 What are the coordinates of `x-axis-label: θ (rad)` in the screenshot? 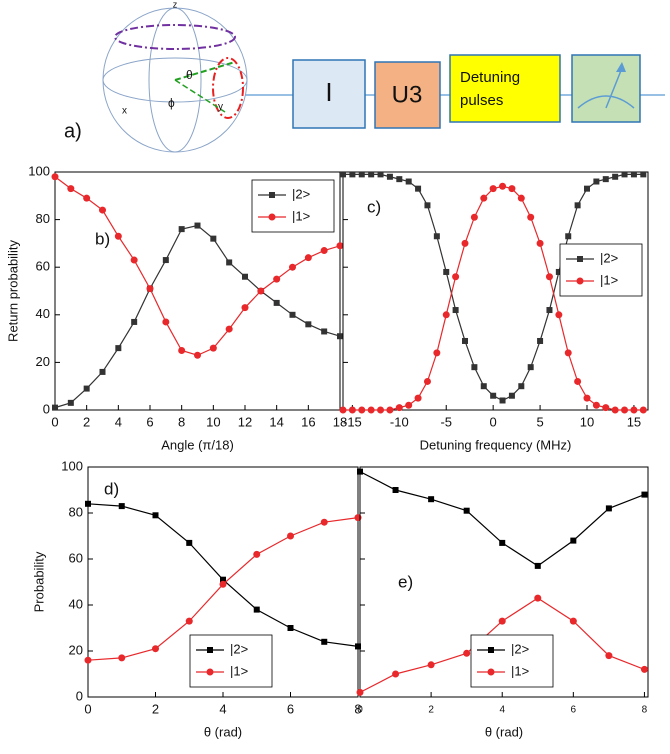 It's located at (223, 731).